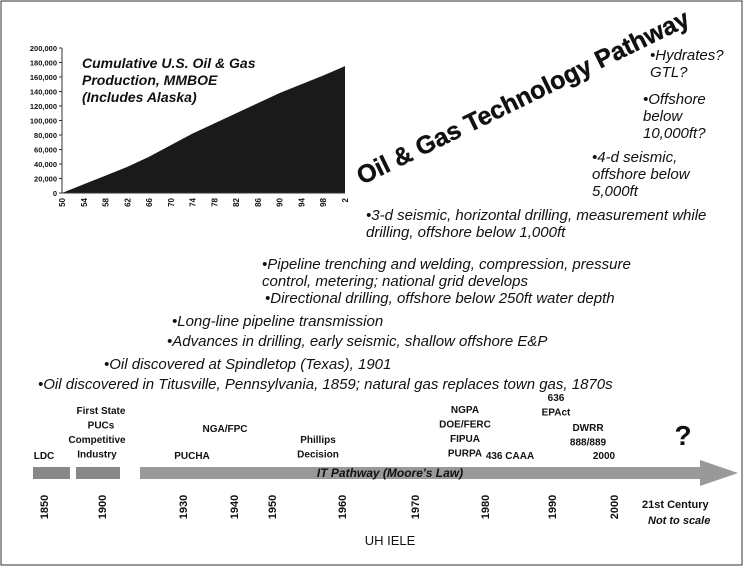  Describe the element at coordinates (588, 428) in the screenshot. I see `event-label: DWRR` at that location.